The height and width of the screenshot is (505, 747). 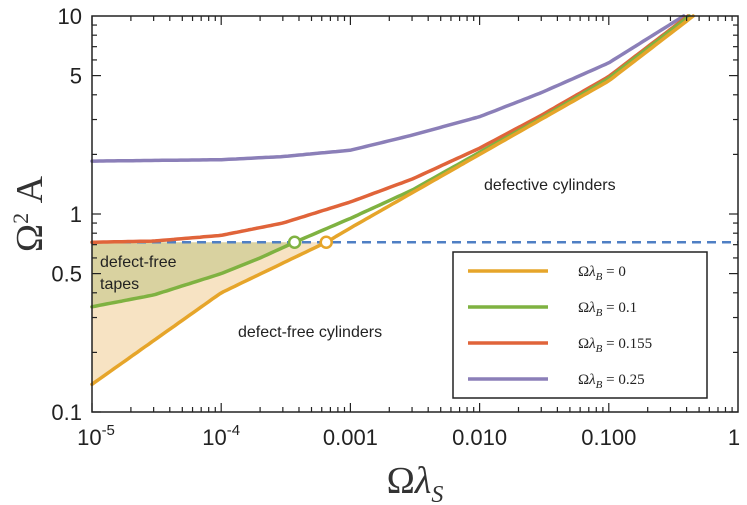 What do you see at coordinates (66, 412) in the screenshot?
I see `y-tick-label: 0.1` at bounding box center [66, 412].